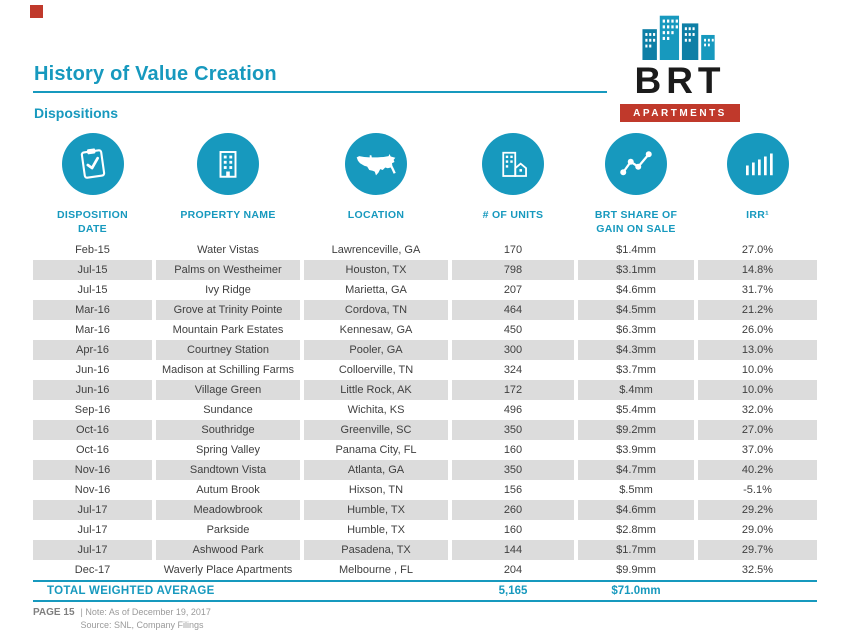 Image resolution: width=850 pixels, height=636 pixels. Describe the element at coordinates (376, 410) in the screenshot. I see `cell-location: Wichita, KS` at that location.